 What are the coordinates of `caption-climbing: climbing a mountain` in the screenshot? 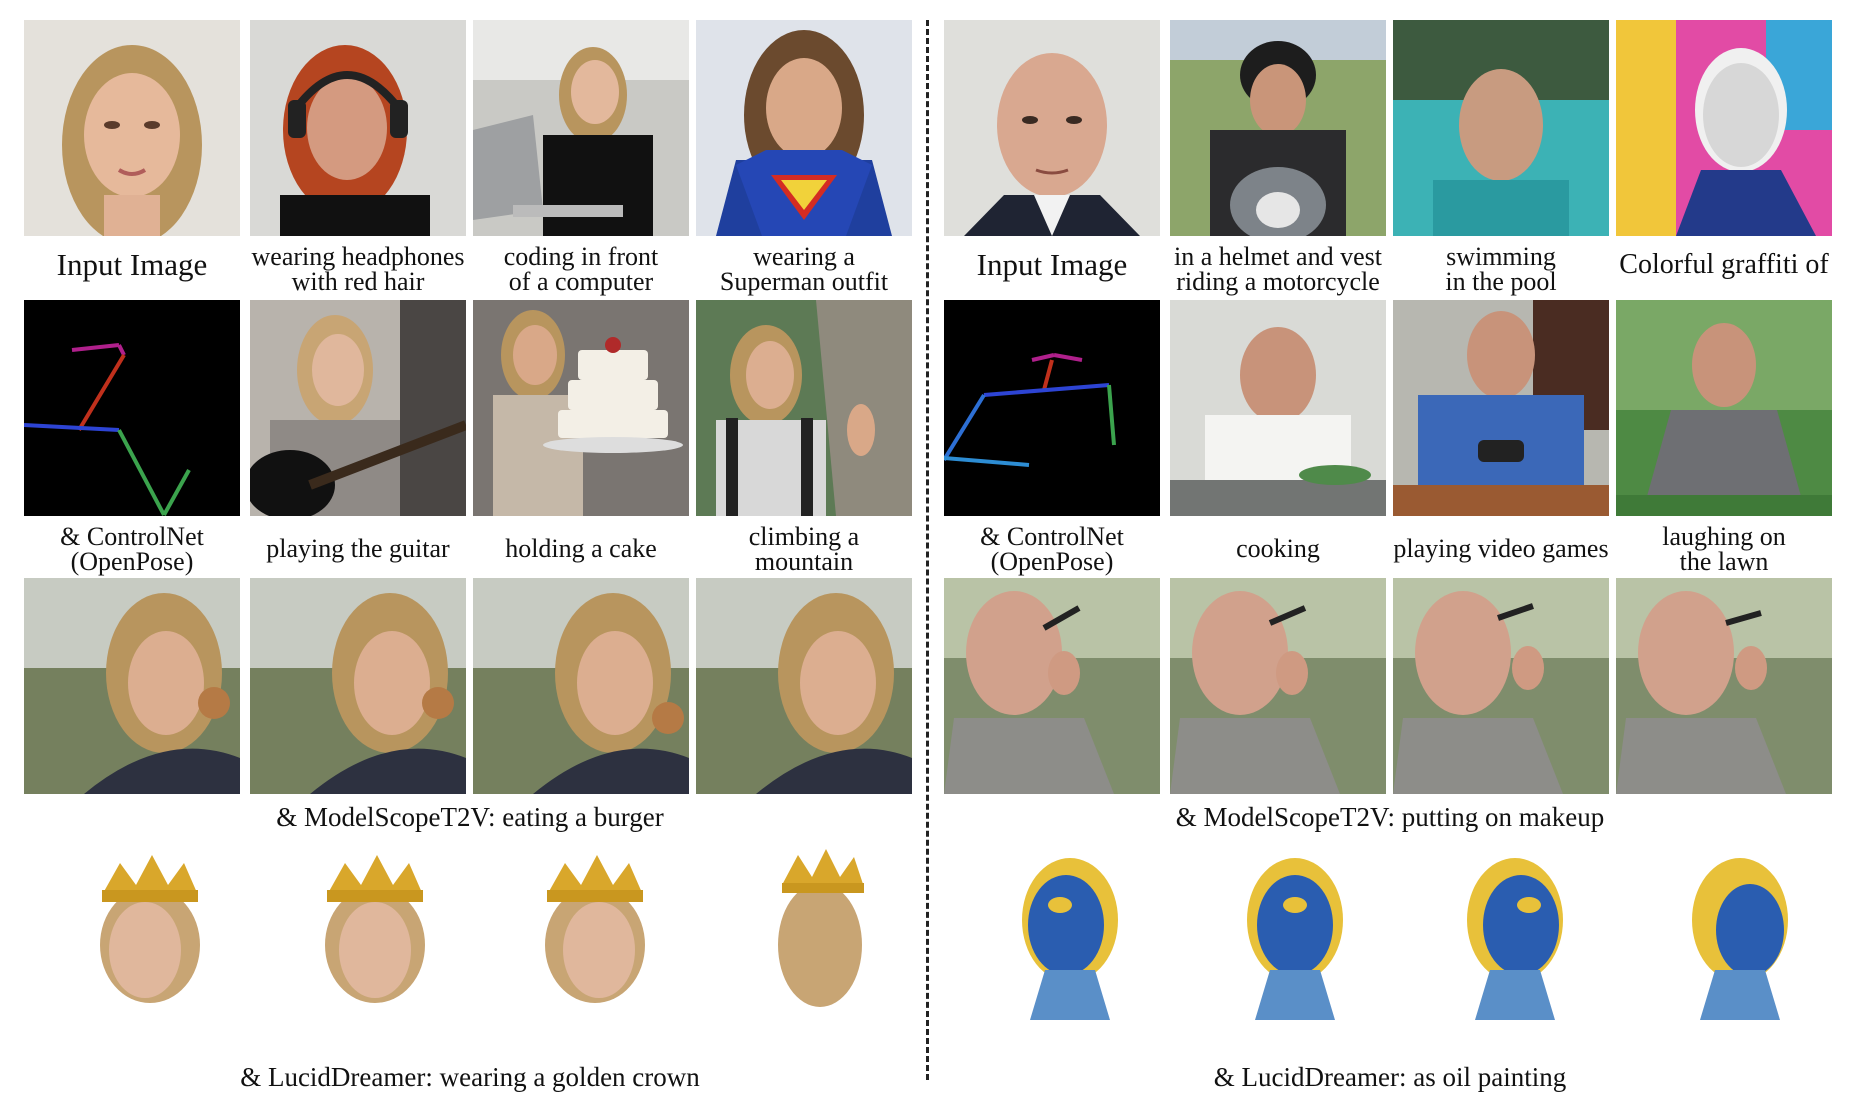 It's located at (804, 549).